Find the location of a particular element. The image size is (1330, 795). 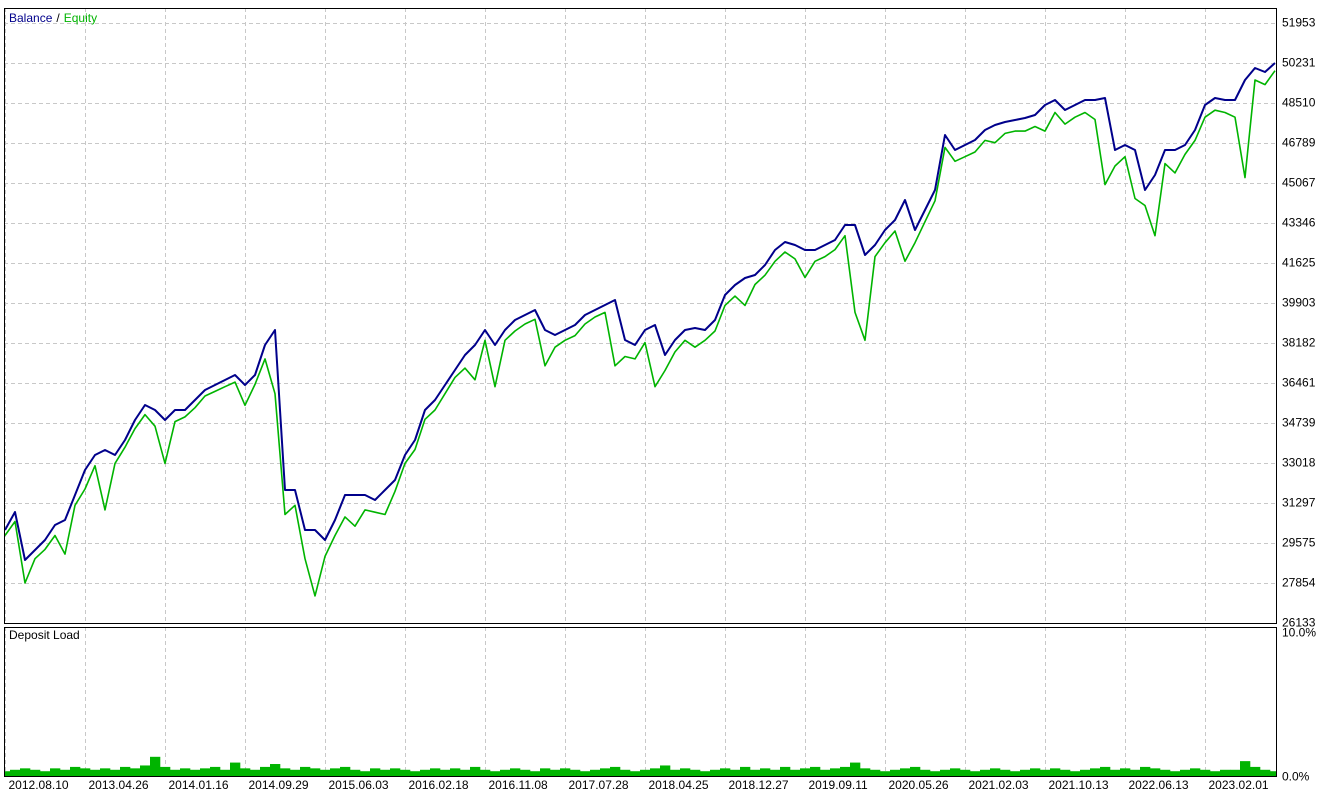

y-tick-label: 31297 is located at coordinates (1299, 503).